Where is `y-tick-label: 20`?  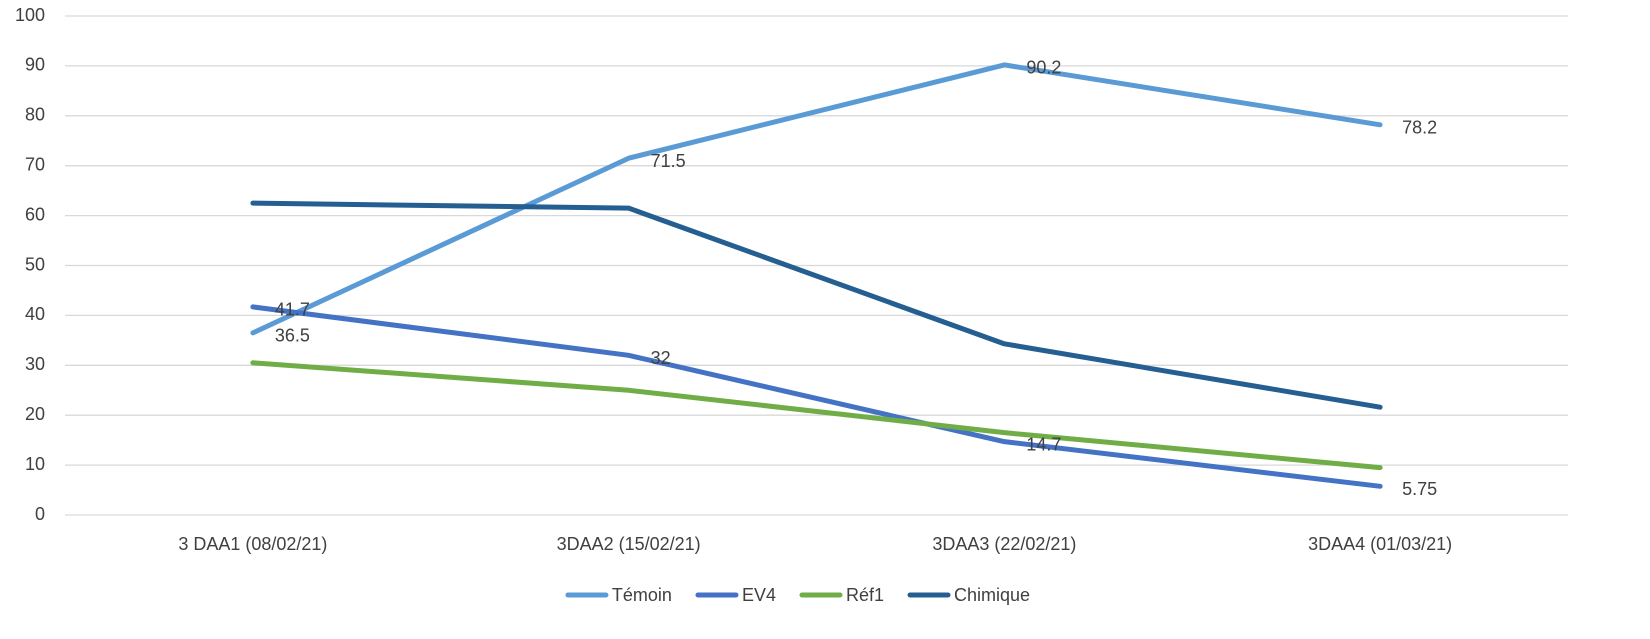 y-tick-label: 20 is located at coordinates (35, 414).